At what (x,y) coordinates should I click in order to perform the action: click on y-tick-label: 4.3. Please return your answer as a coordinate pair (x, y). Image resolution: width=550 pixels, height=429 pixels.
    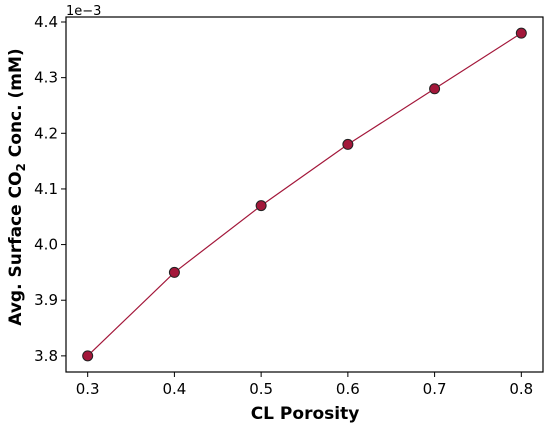
    Looking at the image, I should click on (46, 78).